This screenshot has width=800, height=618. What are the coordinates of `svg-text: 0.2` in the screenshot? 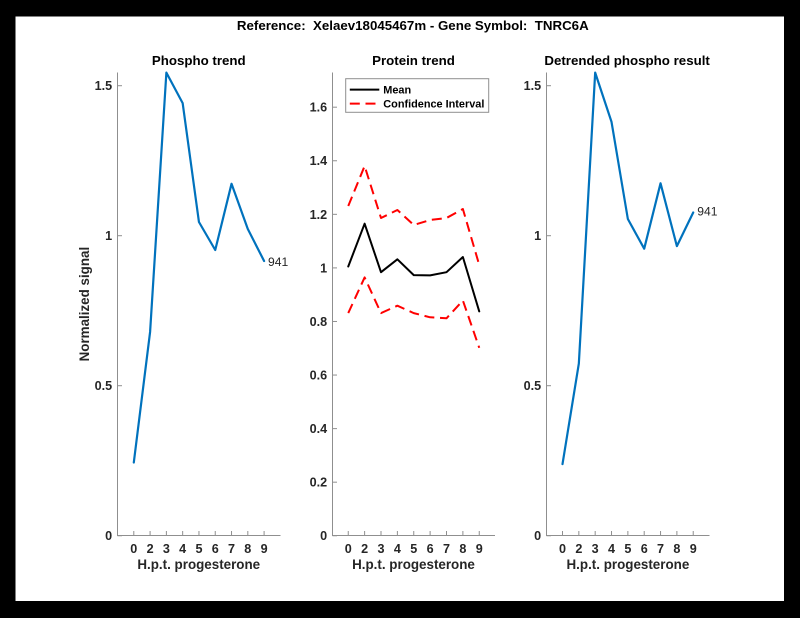 It's located at (319, 483).